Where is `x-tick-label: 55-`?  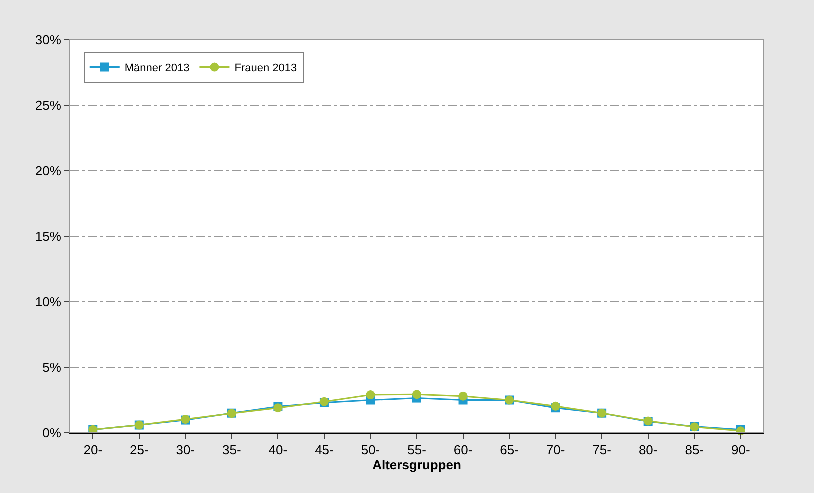 x-tick-label: 55- is located at coordinates (417, 450).